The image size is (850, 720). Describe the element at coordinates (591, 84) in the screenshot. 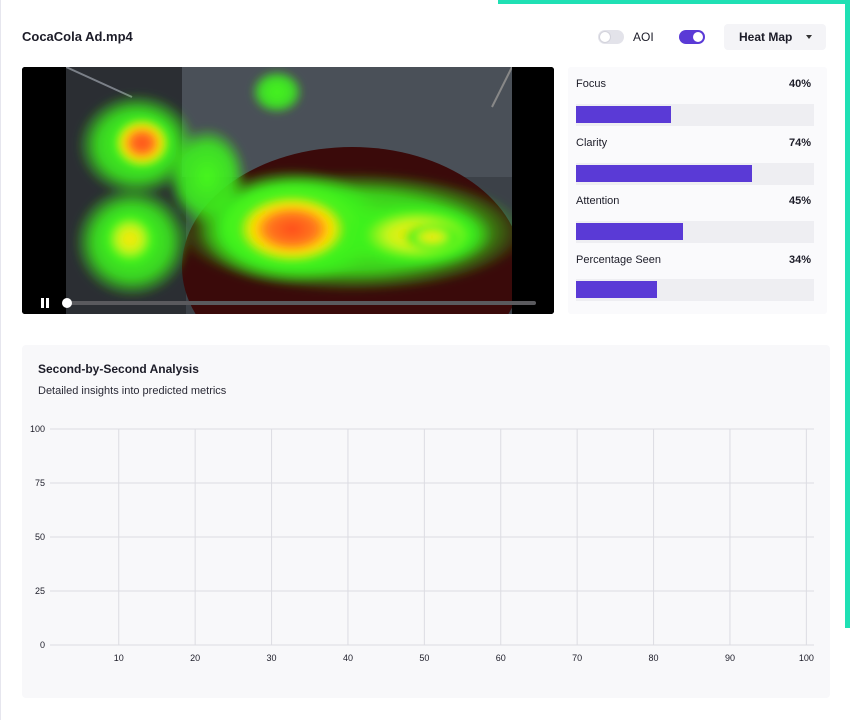

I see `metric-name-focus: Focus` at that location.